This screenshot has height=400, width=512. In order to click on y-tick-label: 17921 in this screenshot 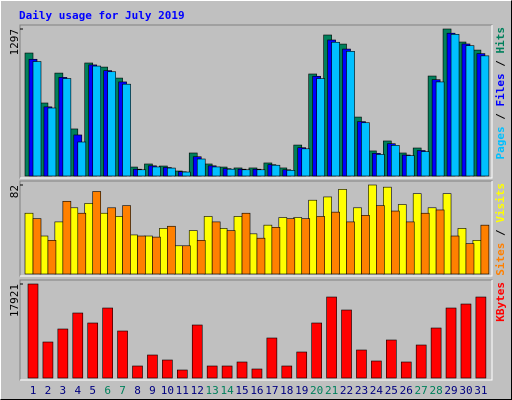, I will do `click(14, 300)`.